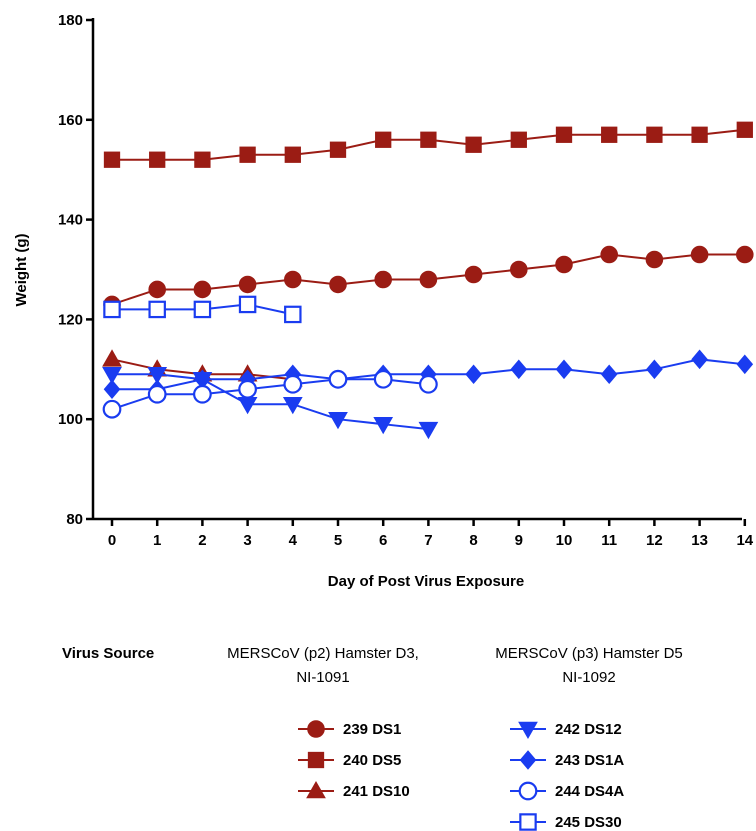 Image resolution: width=756 pixels, height=831 pixels. Describe the element at coordinates (108, 653) in the screenshot. I see `virus-source-label: Virus Source` at that location.